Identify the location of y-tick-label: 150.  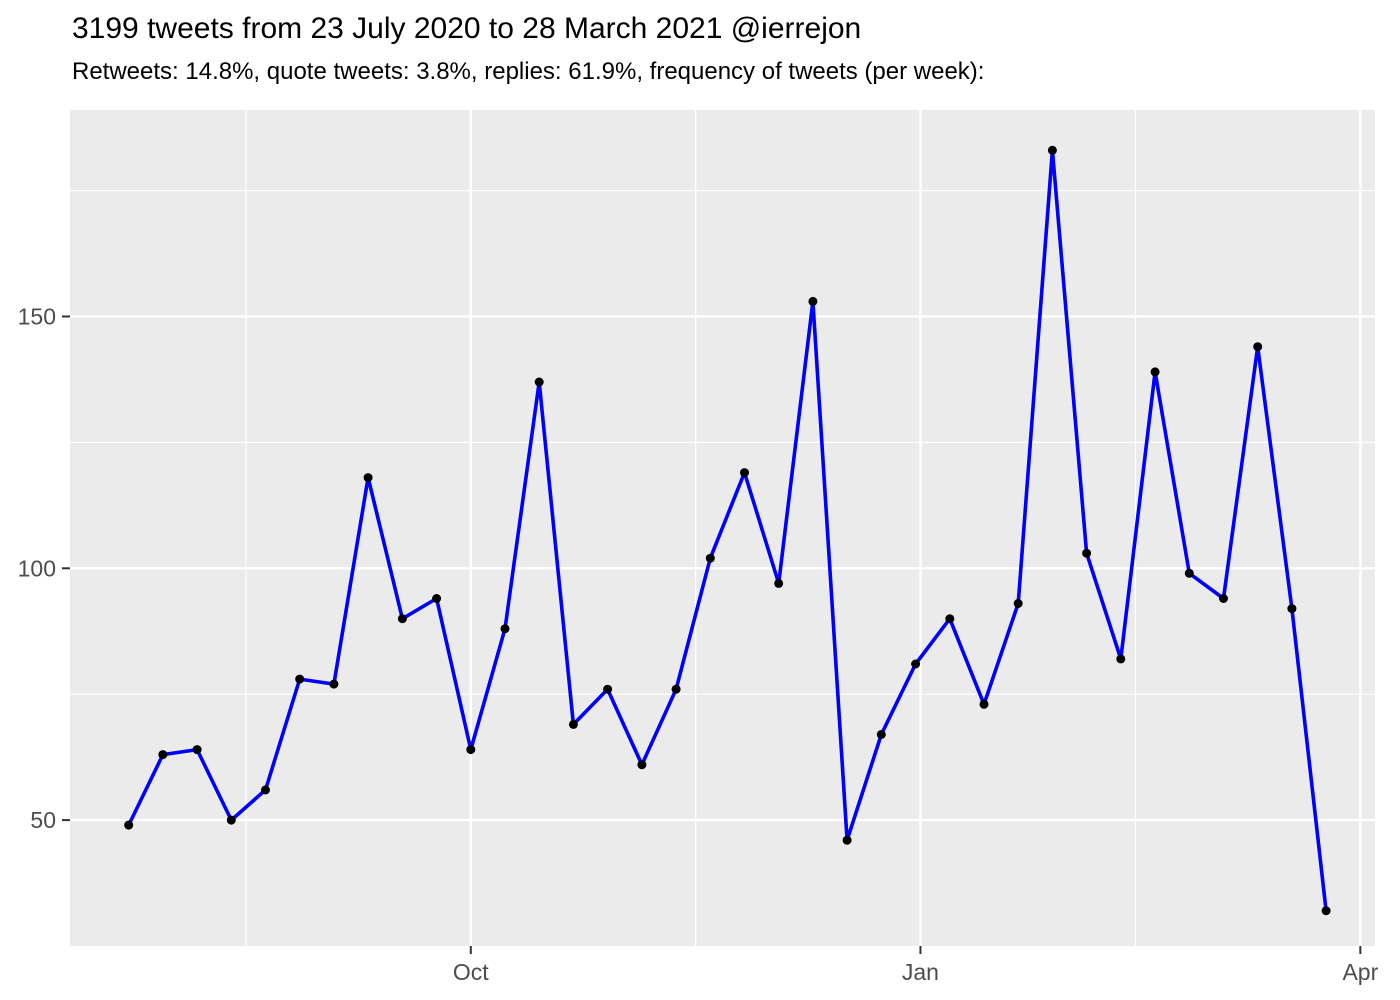
(37, 316).